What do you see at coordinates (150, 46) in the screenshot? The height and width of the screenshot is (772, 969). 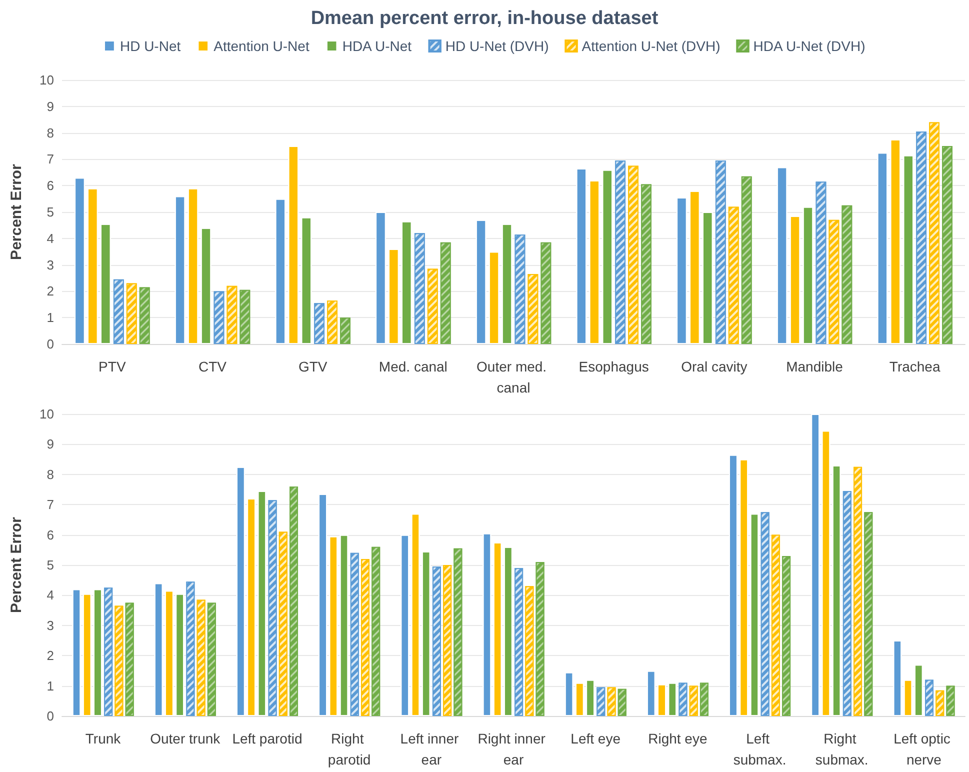 I see `legend-label: HD U-Net` at bounding box center [150, 46].